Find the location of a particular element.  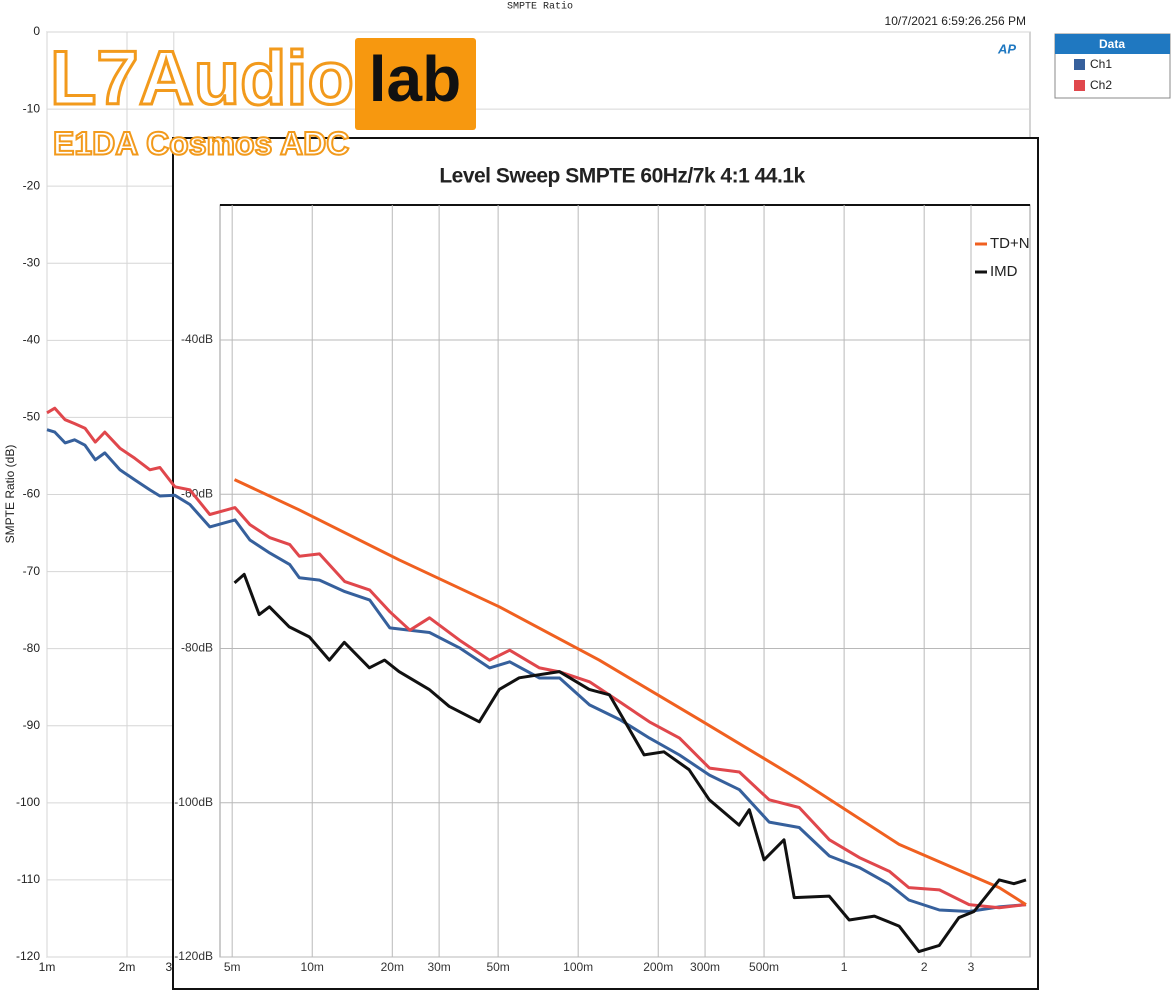

y-tick-label: -10 is located at coordinates (32, 108).